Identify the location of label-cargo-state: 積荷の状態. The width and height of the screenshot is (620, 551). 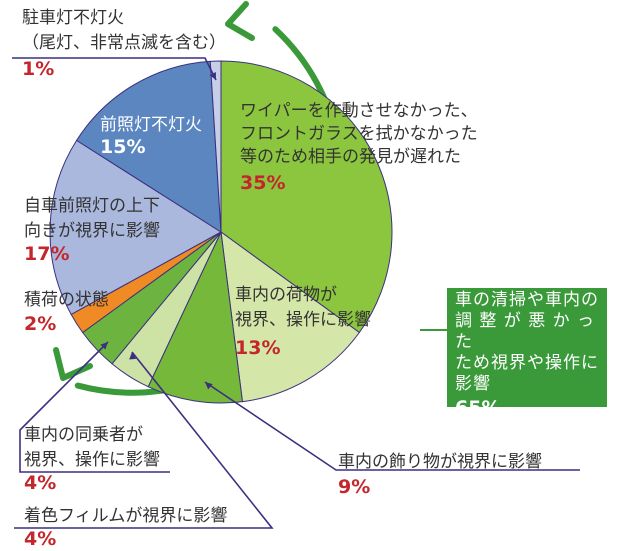
(66, 300).